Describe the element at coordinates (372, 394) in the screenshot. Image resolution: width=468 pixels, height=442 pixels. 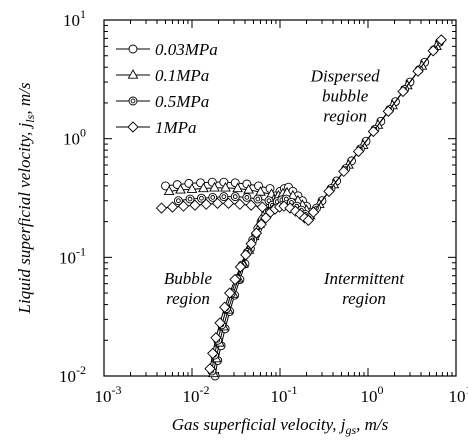
I see `x-tick-label: 10⁰` at that location.